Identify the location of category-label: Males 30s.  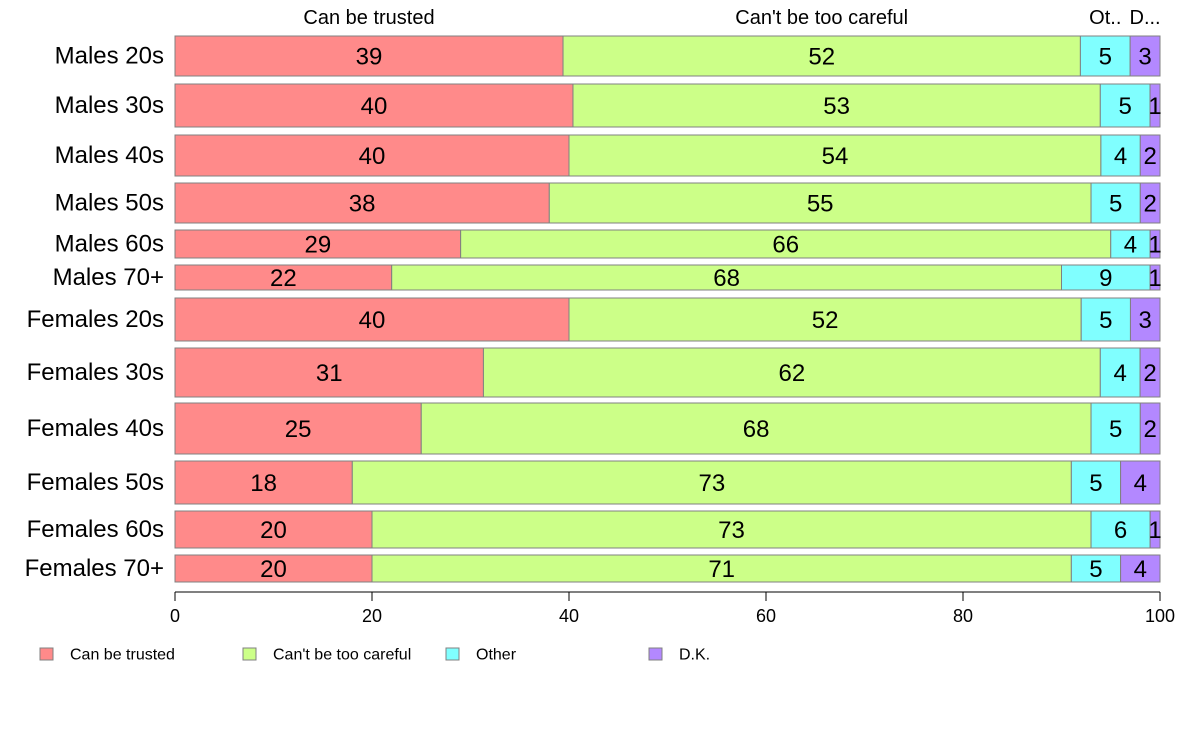
(109, 105).